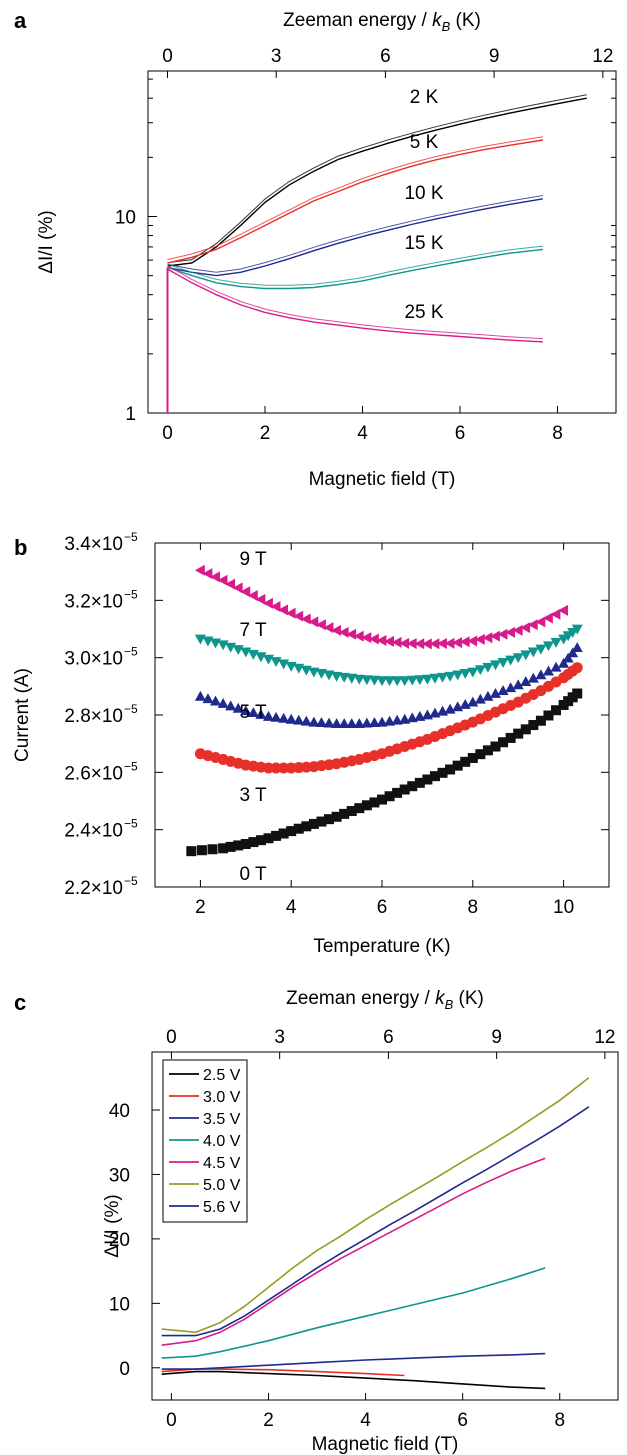 This screenshot has width=627, height=1455. What do you see at coordinates (253, 712) in the screenshot?
I see `annotation-b-5t: 5 T` at bounding box center [253, 712].